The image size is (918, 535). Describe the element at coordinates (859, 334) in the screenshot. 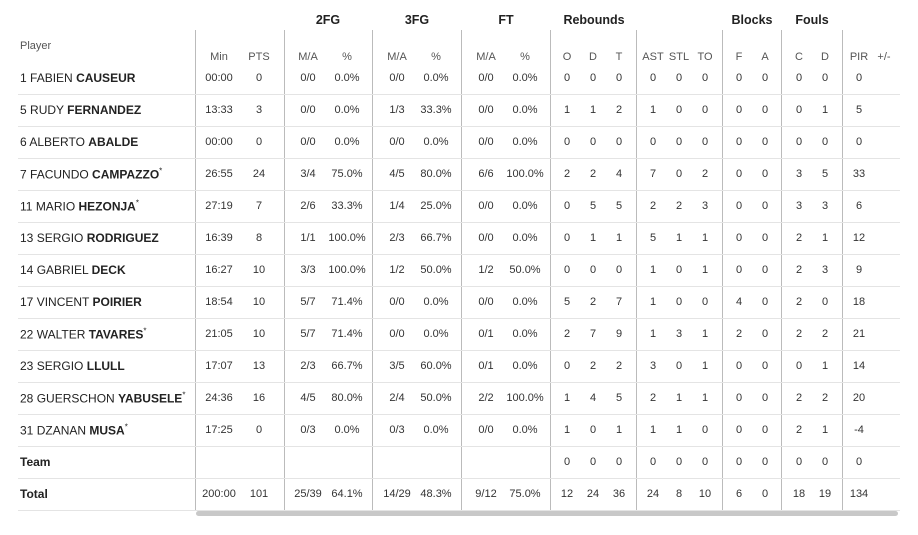

I see `stat-cell: 21` at that location.